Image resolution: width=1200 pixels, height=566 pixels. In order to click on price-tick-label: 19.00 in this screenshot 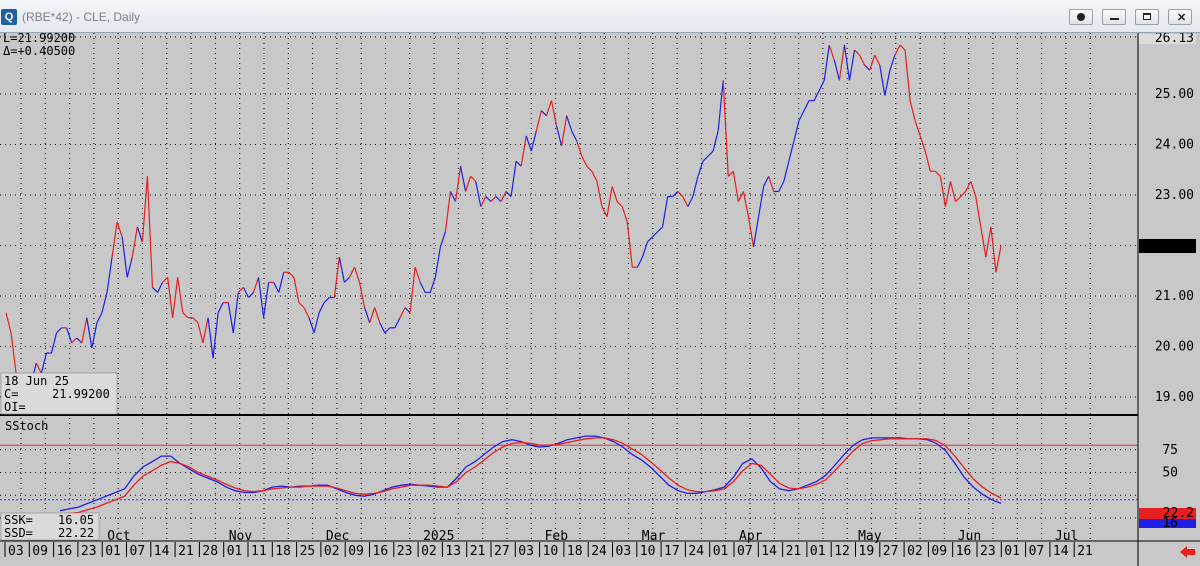, I will do `click(1174, 397)`.